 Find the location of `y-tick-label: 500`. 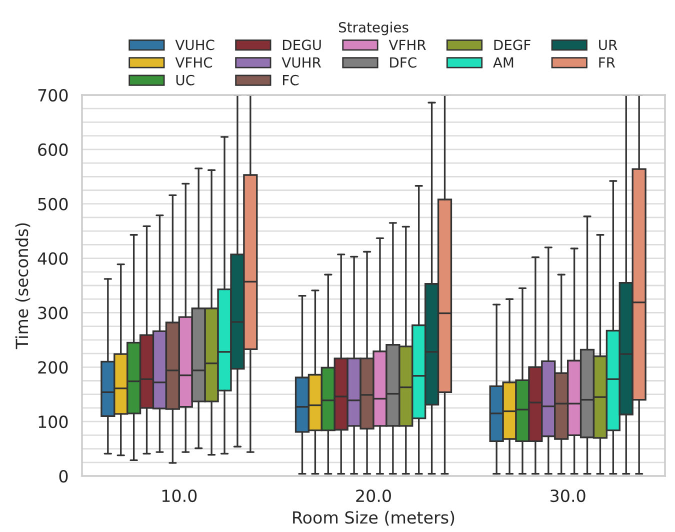

y-tick-label: 500 is located at coordinates (53, 204).